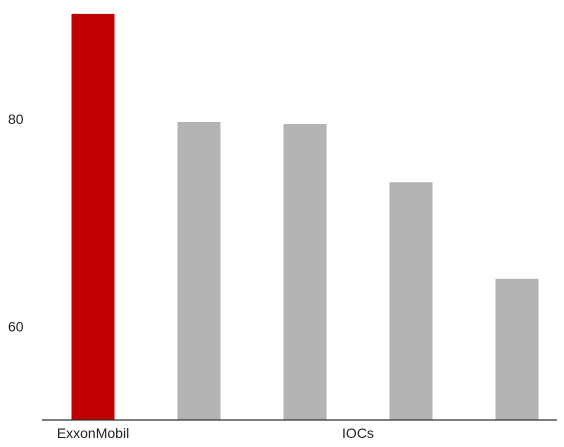 The width and height of the screenshot is (564, 447). I want to click on x-group-label-0: ExxonMobil, so click(93, 433).